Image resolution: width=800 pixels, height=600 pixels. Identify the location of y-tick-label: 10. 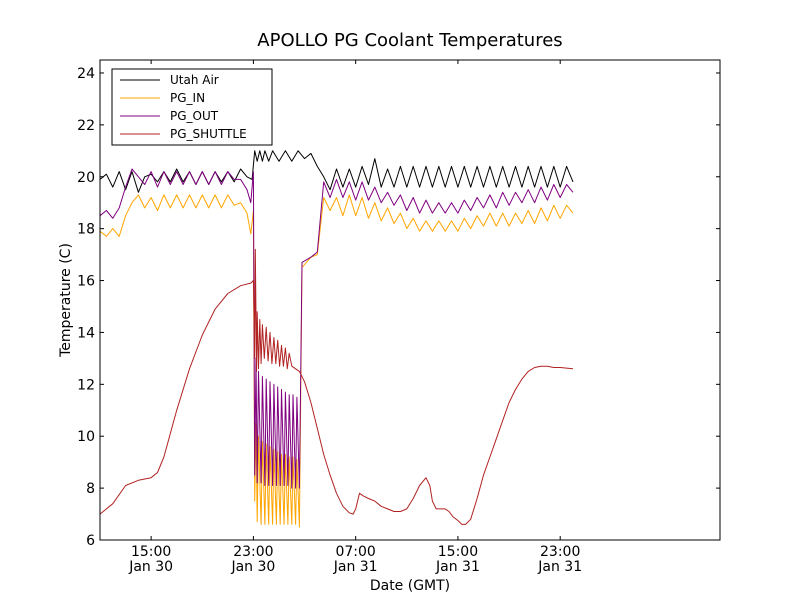
(86, 437).